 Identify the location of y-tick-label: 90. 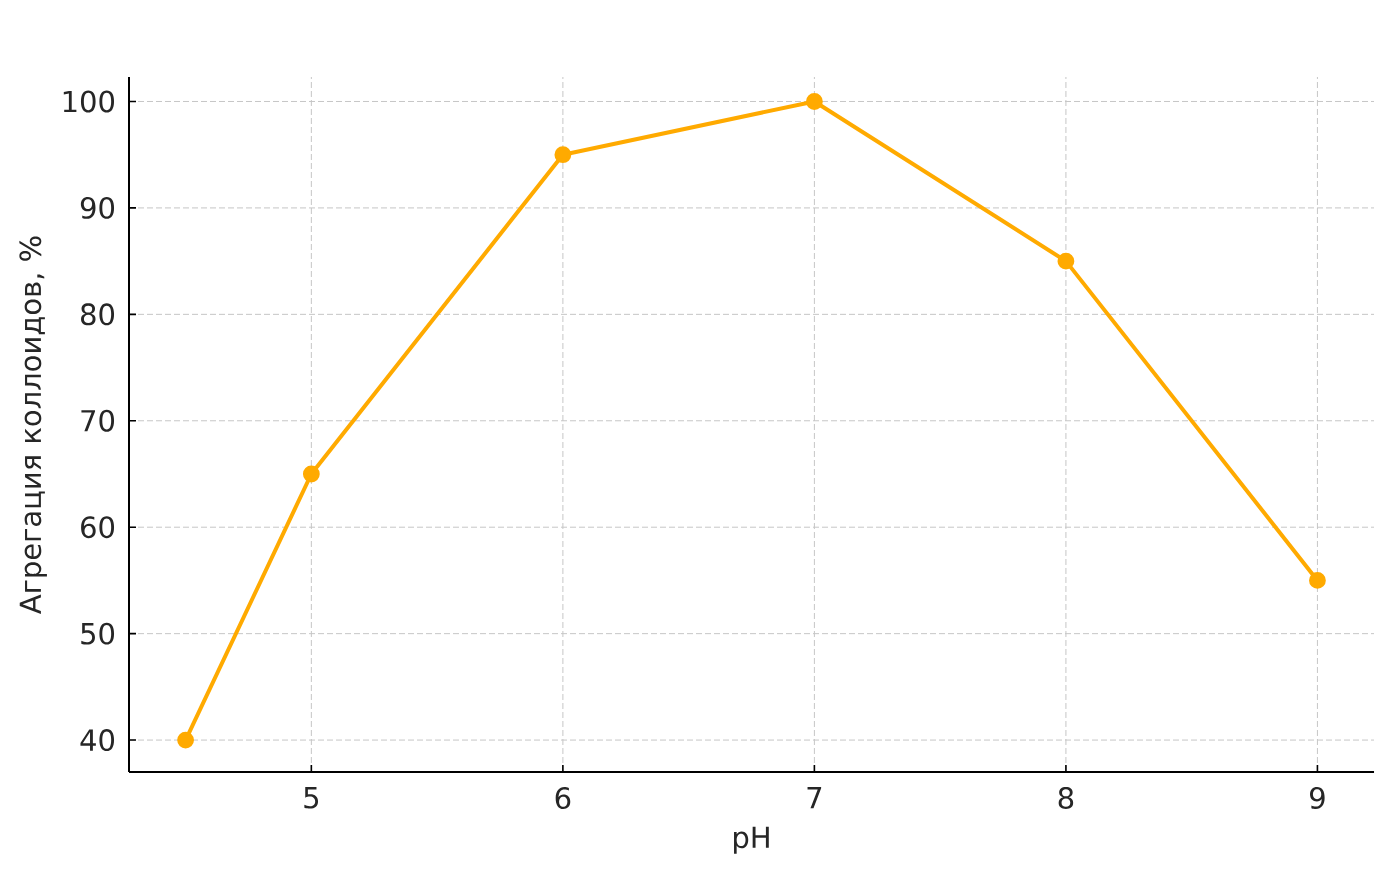
(97, 207).